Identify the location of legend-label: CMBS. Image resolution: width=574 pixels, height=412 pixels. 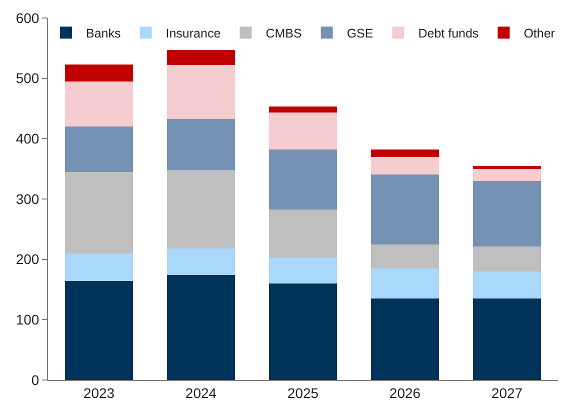
(284, 33).